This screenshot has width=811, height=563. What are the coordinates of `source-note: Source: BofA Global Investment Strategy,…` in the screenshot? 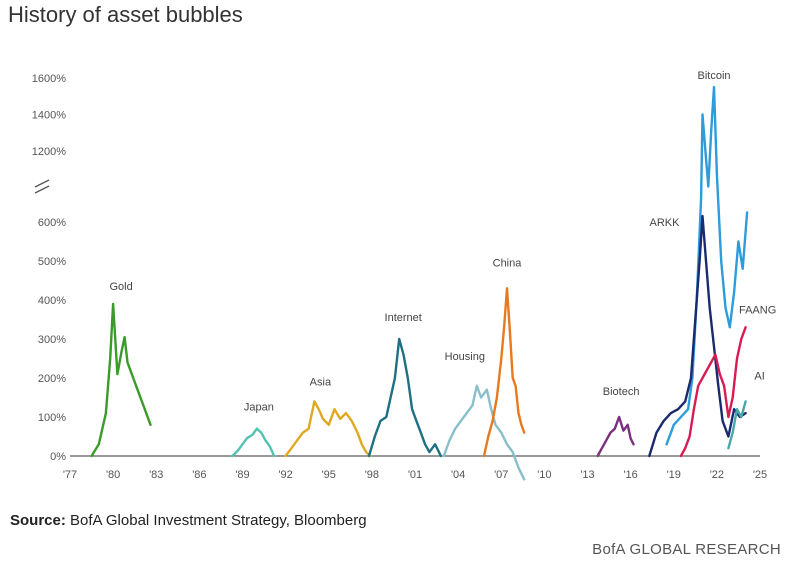 It's located at (188, 520).